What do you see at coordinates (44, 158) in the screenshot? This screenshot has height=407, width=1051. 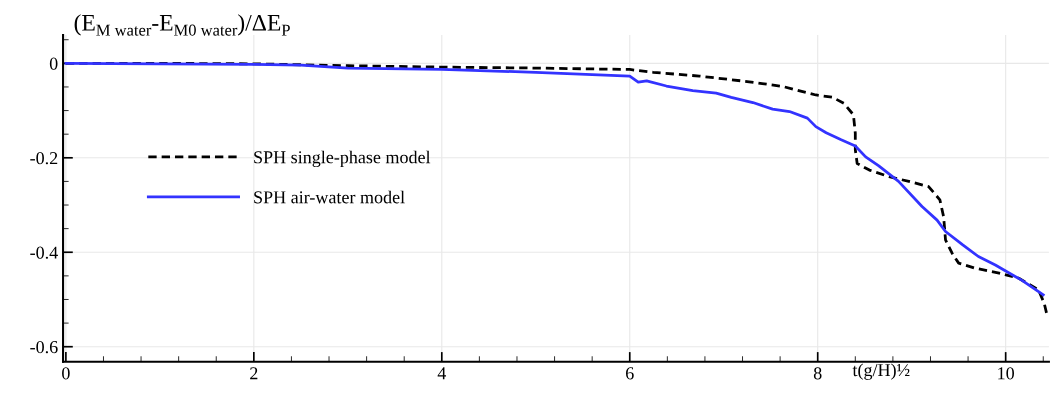 I see `y-tick-label: -0.2` at bounding box center [44, 158].